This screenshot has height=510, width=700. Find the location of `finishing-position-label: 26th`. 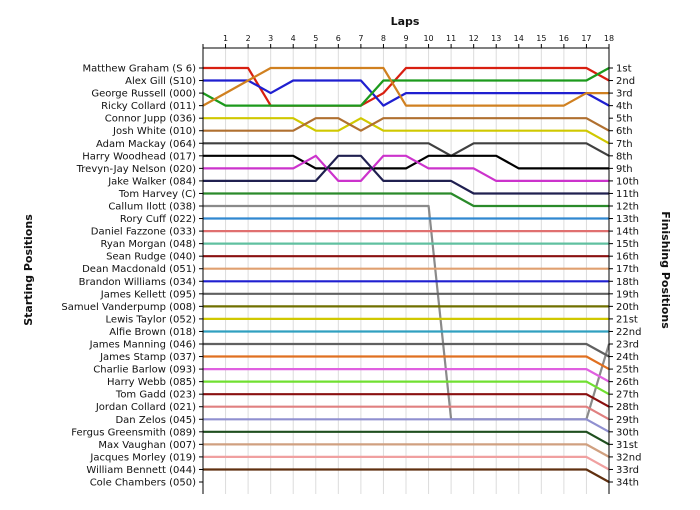

finishing-position-label: 26th is located at coordinates (627, 382).